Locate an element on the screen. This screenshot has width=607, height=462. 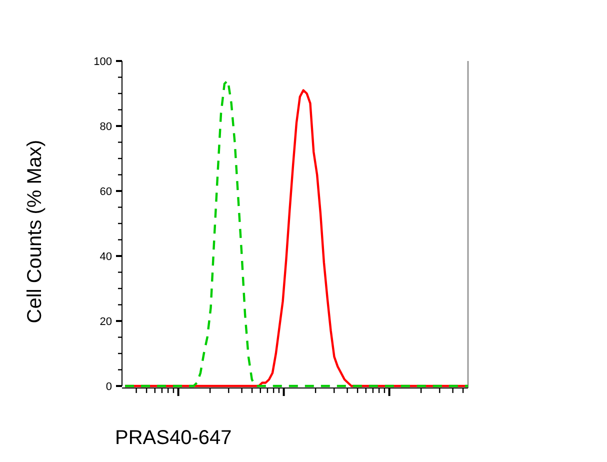
y-tick-label: 0 is located at coordinates (109, 386).